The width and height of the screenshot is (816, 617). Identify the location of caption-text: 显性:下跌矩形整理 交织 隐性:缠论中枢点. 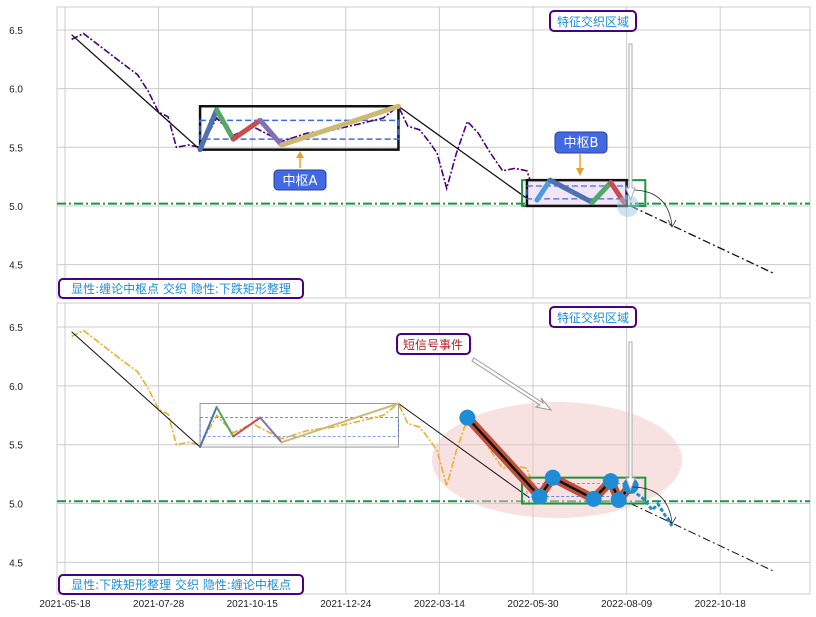
(181, 584).